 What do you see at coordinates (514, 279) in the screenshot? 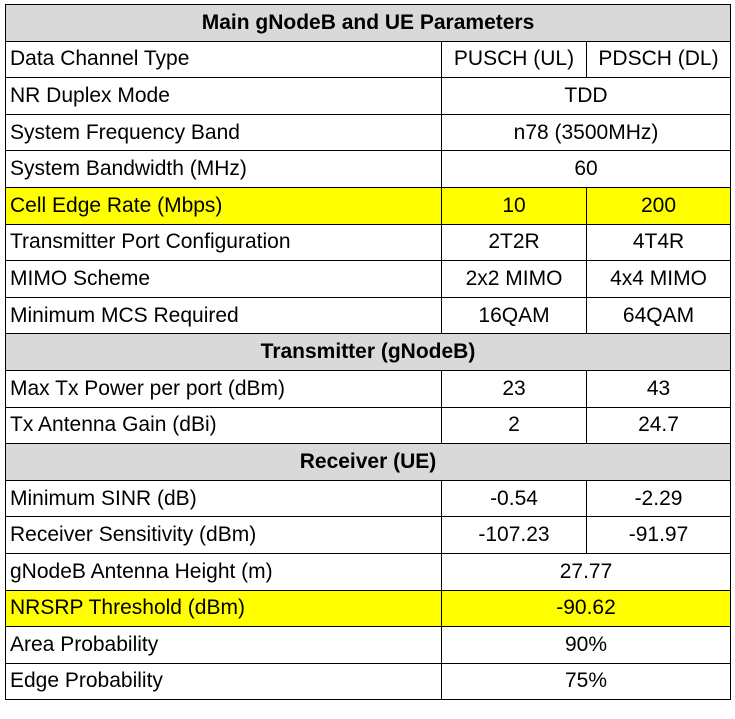
I see `cell-value: 2x2 MIMO` at bounding box center [514, 279].